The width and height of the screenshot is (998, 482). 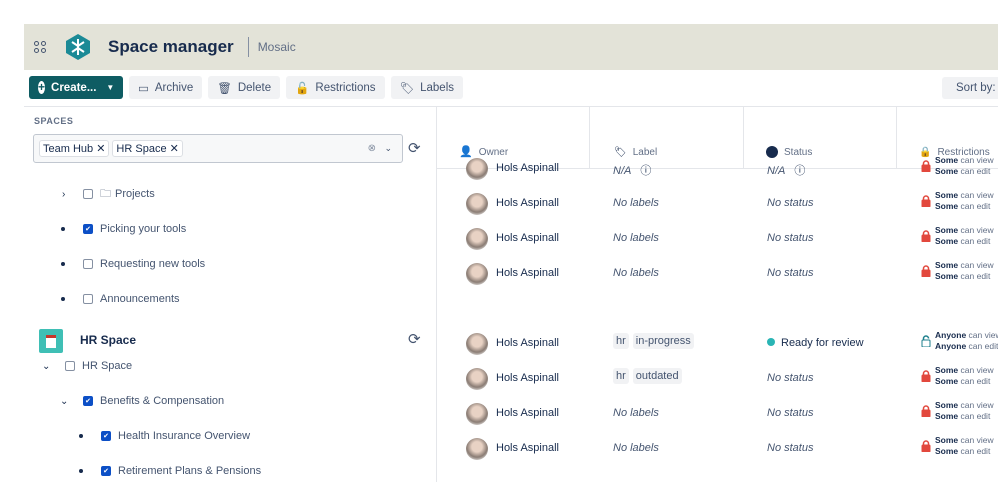 I want to click on status-cell: N/A ⓘ, so click(x=786, y=170).